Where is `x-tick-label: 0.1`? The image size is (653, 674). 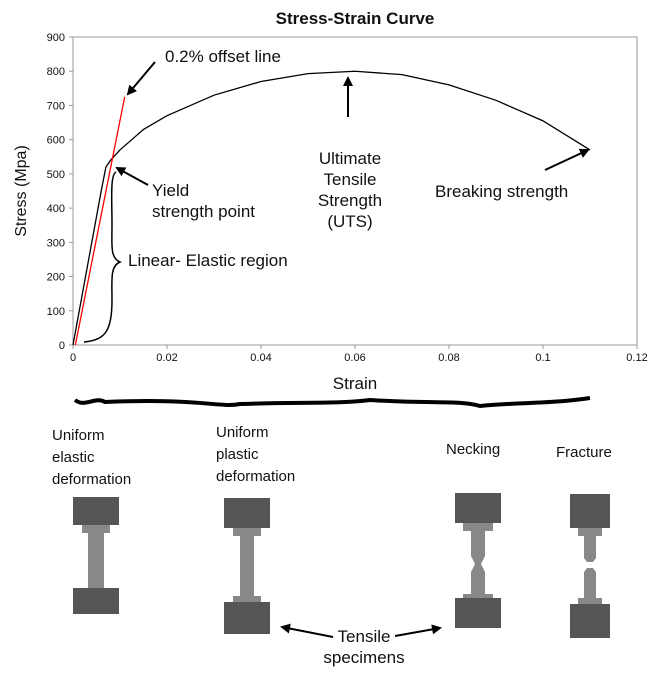 x-tick-label: 0.1 is located at coordinates (542, 358).